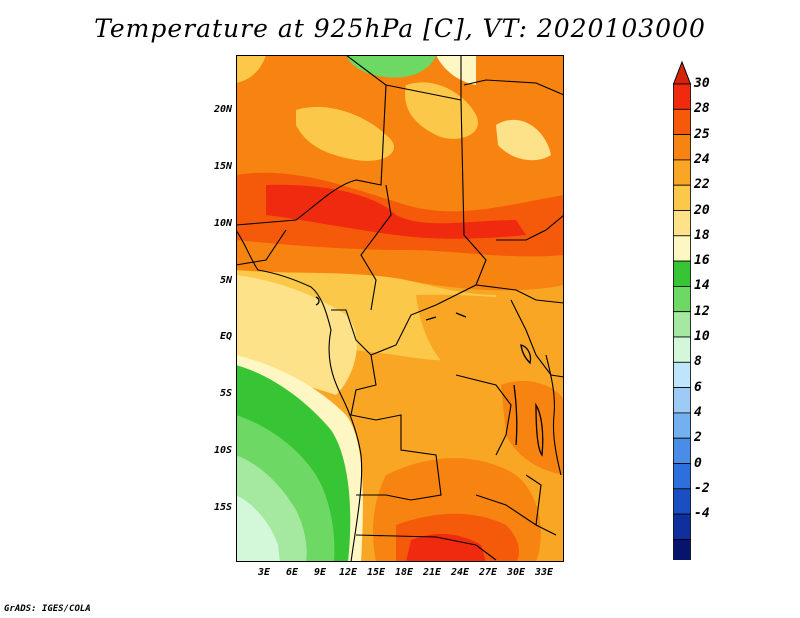 The height and width of the screenshot is (618, 800). What do you see at coordinates (348, 572) in the screenshot?
I see `lon-label: 12E` at bounding box center [348, 572].